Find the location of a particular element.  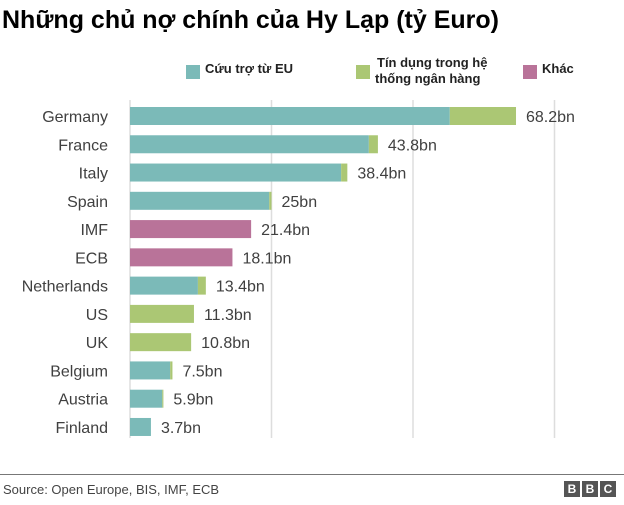

data-label: 43.8bn is located at coordinates (412, 145).